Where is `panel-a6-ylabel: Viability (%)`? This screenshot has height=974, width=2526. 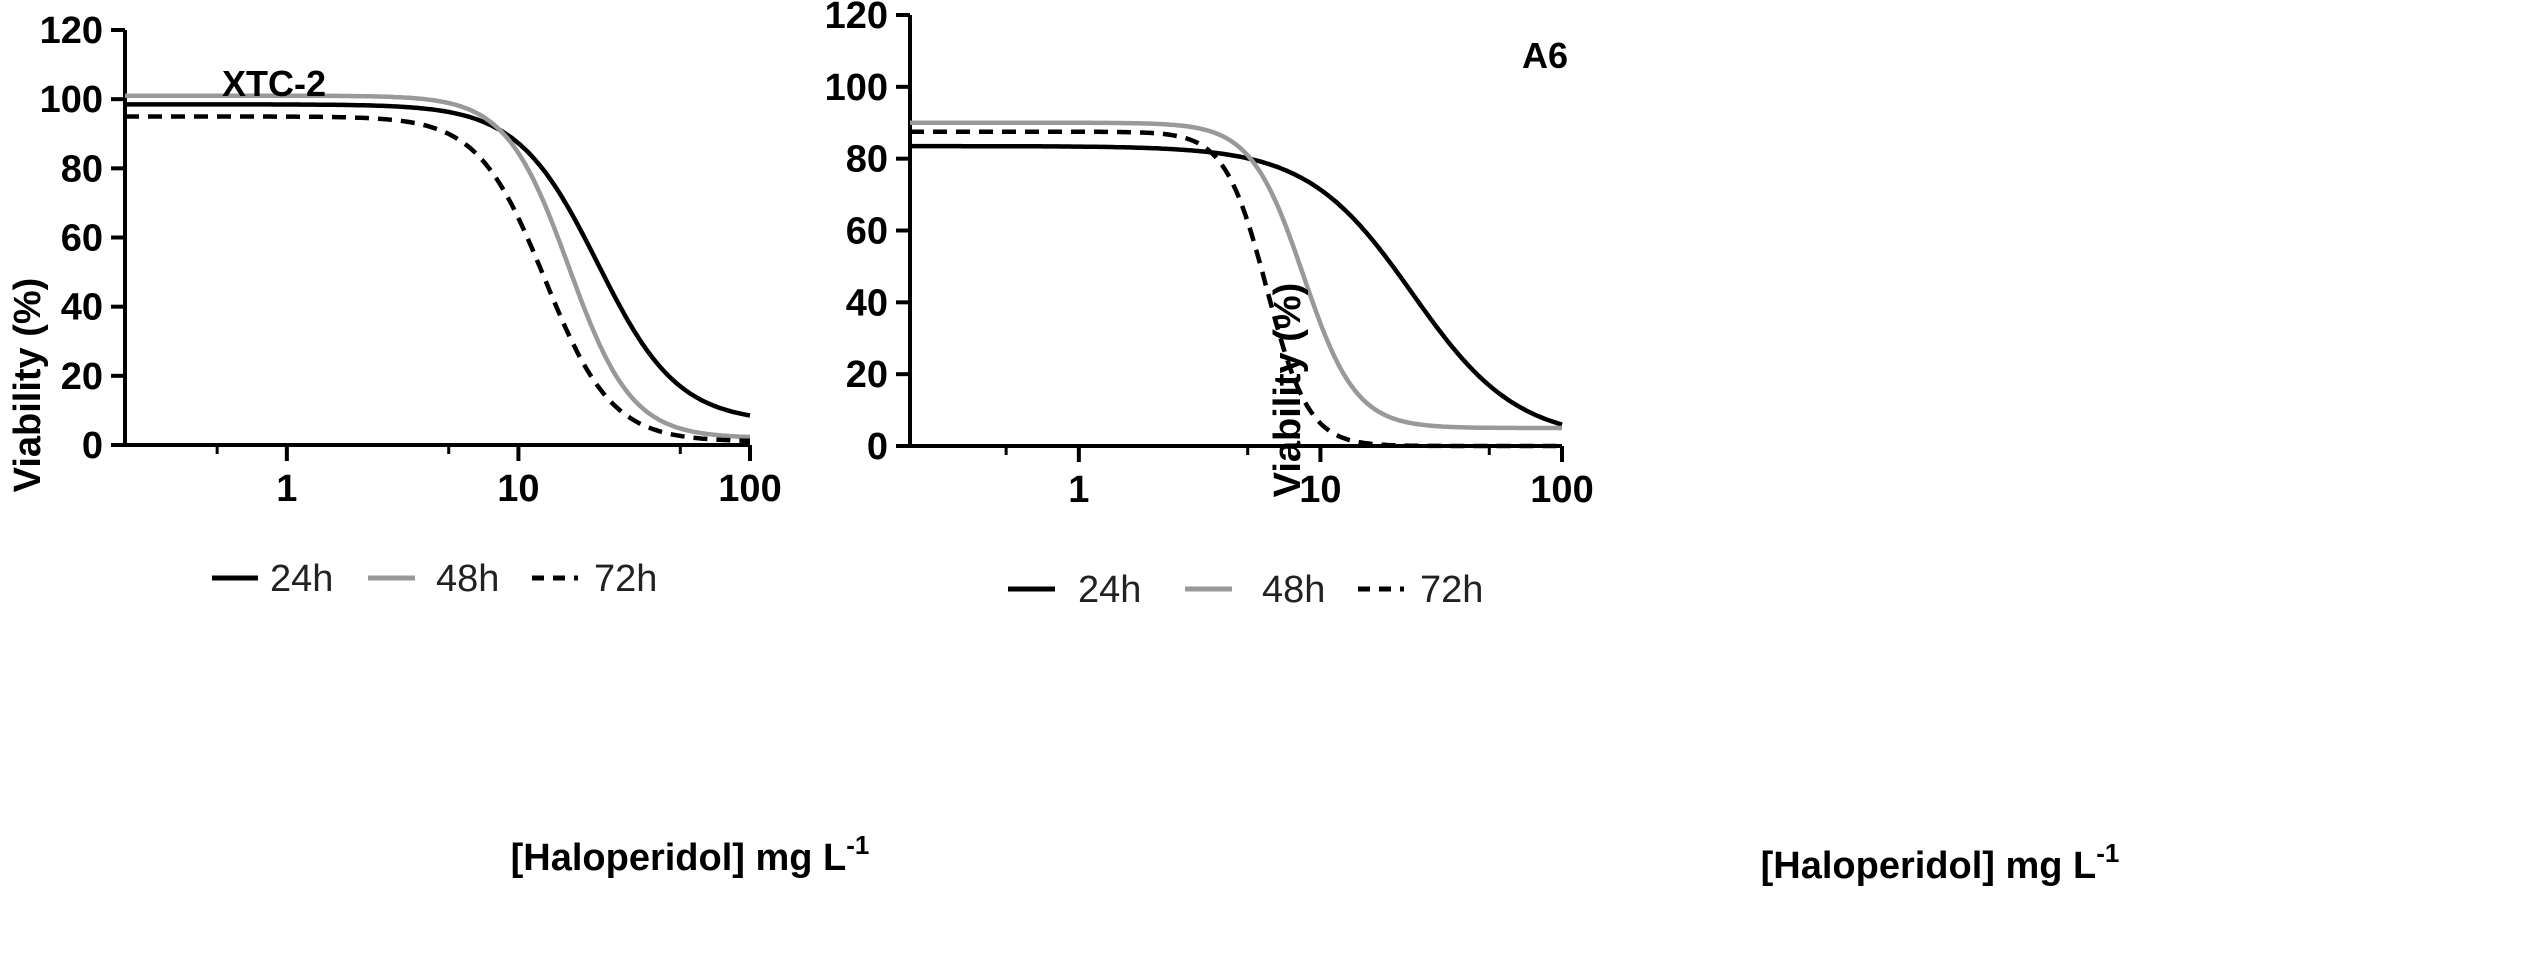
panel-a6-ylabel: Viability (%) is located at coordinates (1288, 390).